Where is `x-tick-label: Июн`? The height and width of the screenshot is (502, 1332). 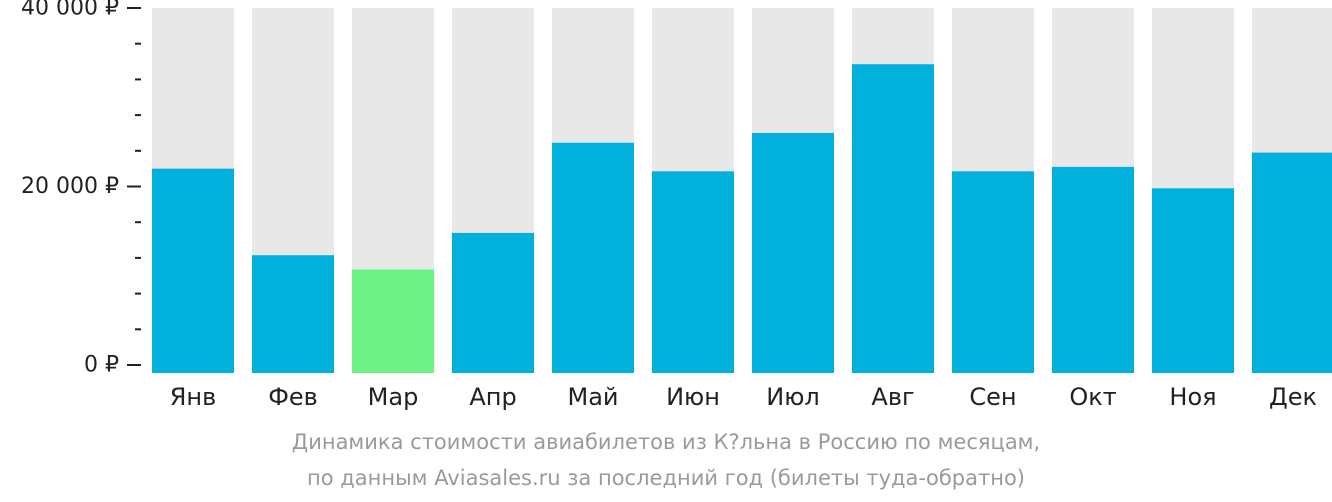 x-tick-label: Июн is located at coordinates (693, 397).